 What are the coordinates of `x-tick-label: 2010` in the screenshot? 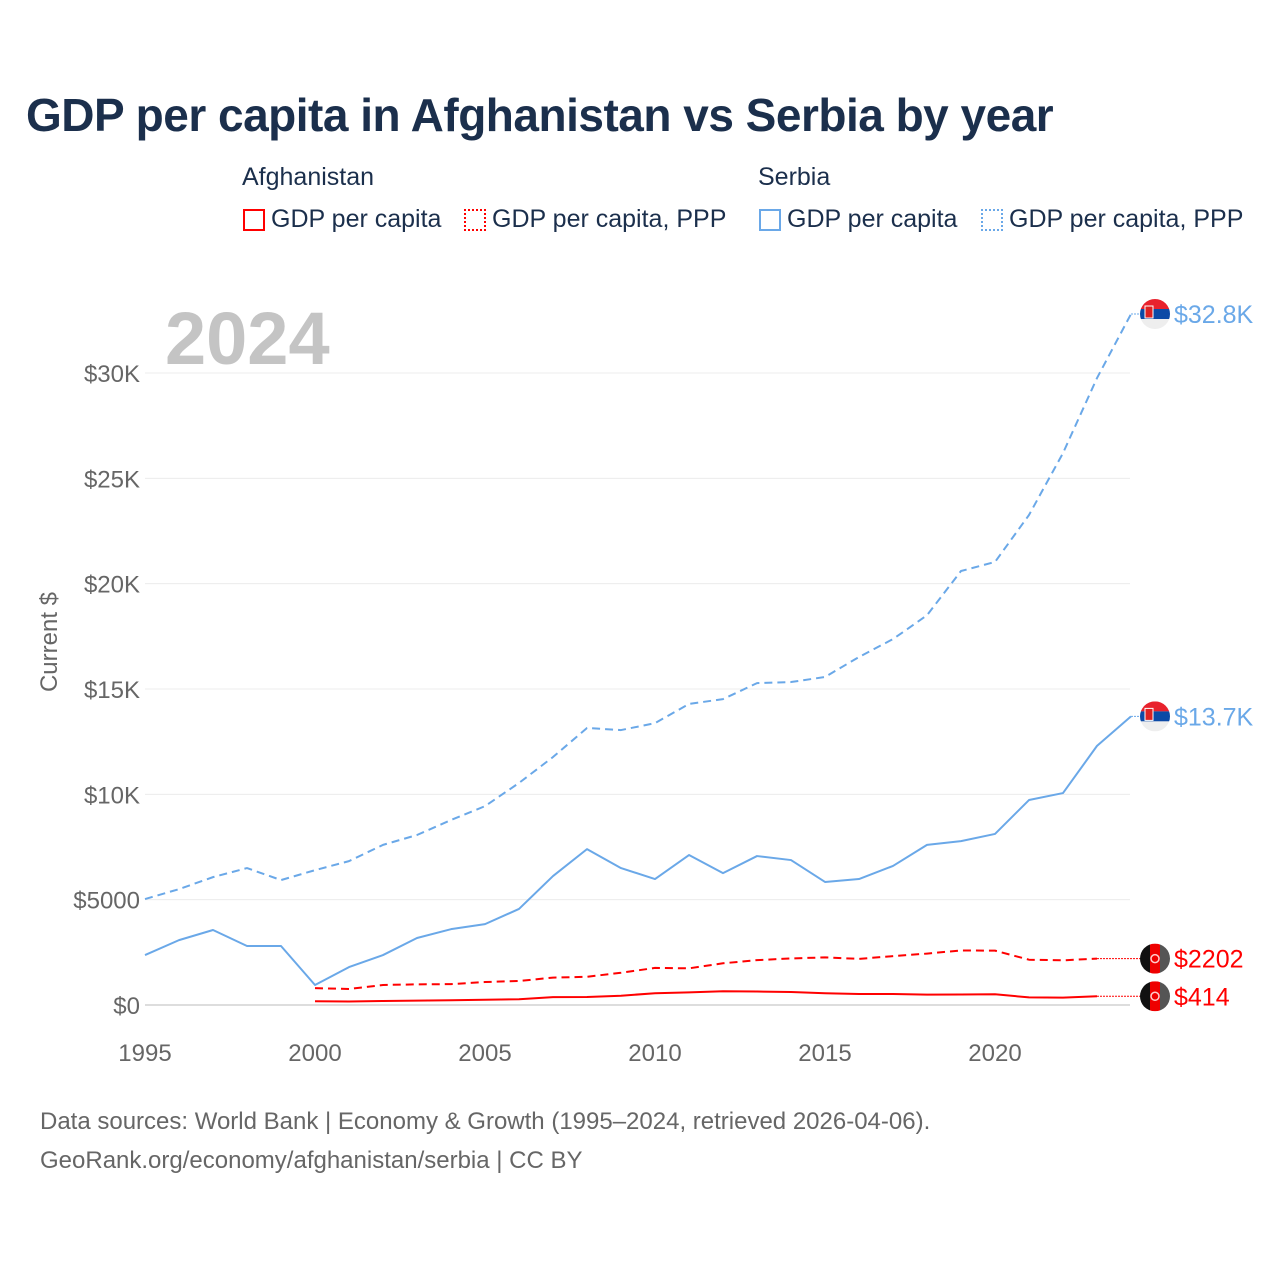 It's located at (654, 1053).